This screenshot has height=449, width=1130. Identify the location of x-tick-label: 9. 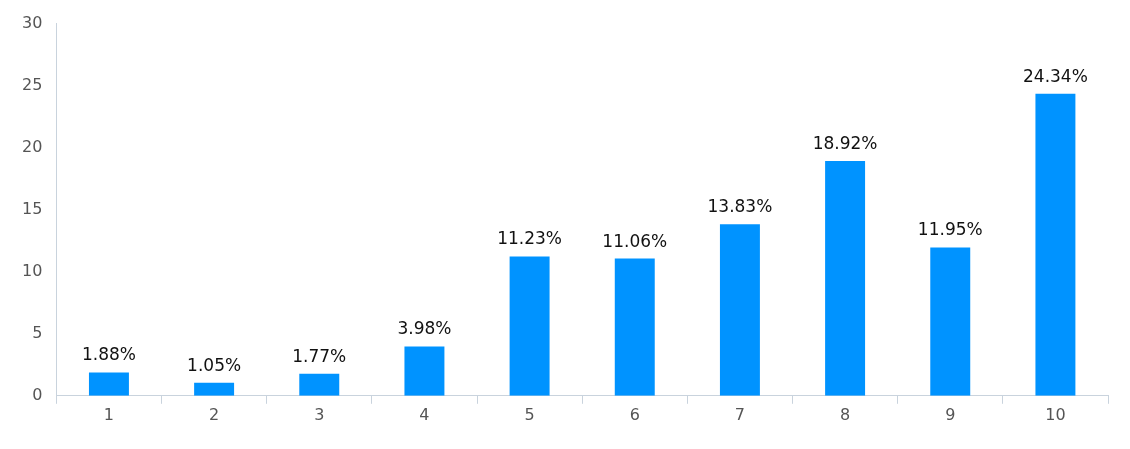
(950, 414).